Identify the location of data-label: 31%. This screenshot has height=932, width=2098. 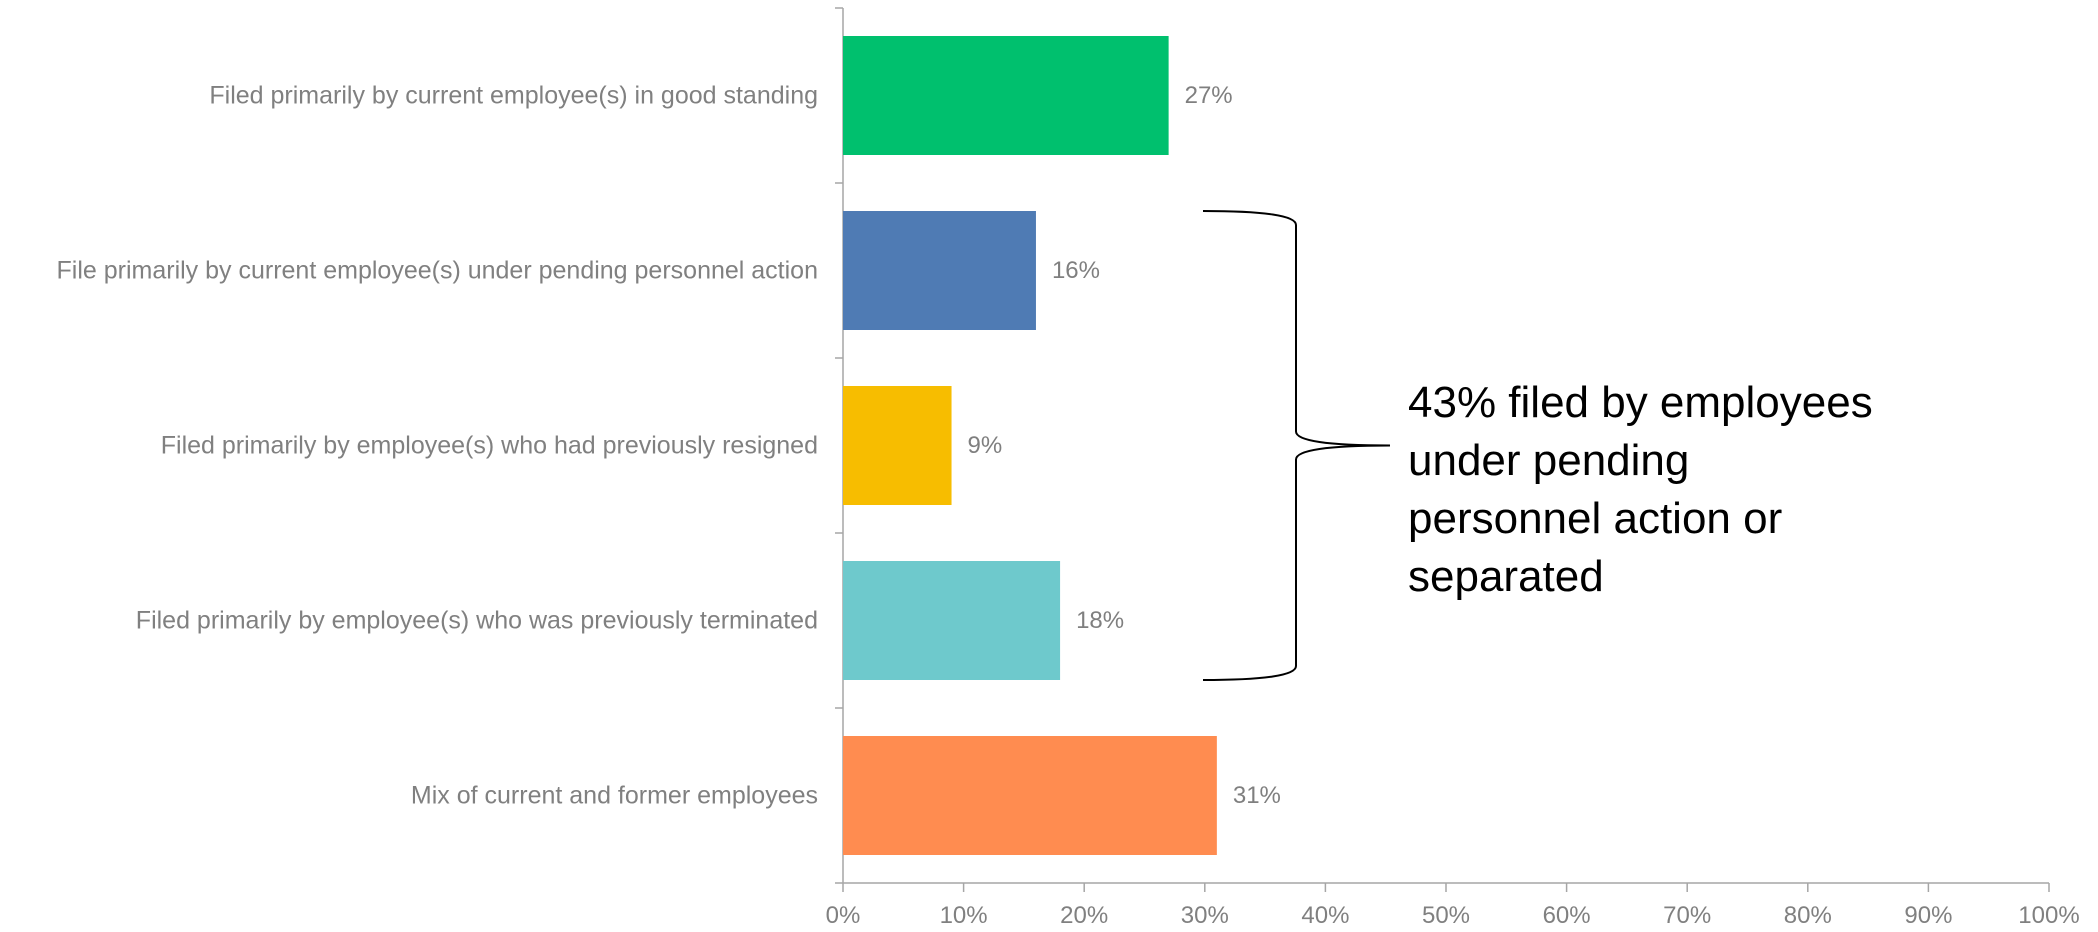
(1257, 795).